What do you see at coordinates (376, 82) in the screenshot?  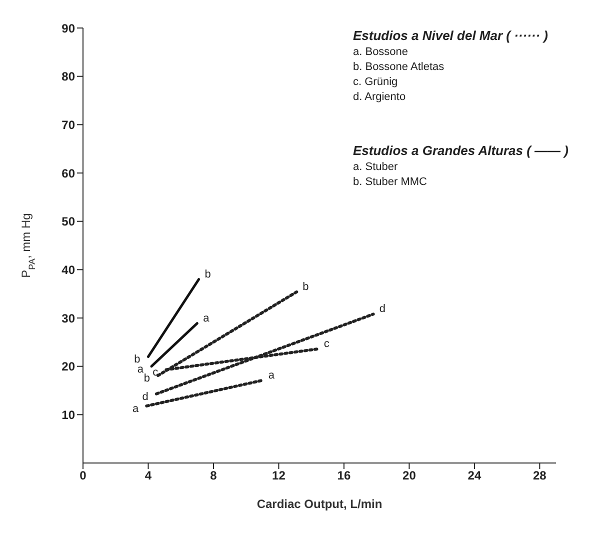 I see `annotation: c. Grünig` at bounding box center [376, 82].